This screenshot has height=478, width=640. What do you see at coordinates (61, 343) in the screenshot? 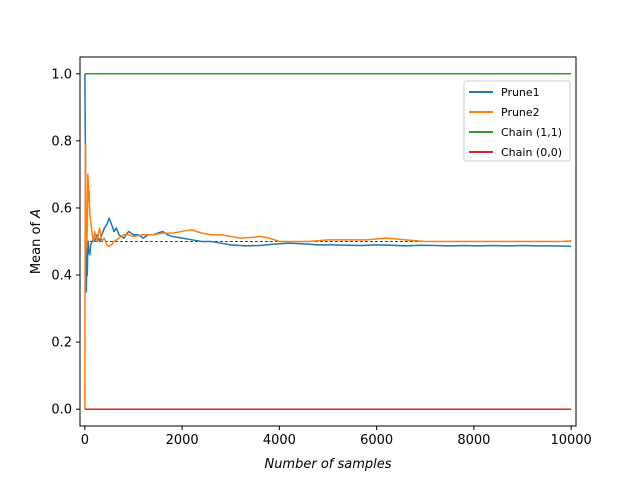
I see `y-tick-label: 0.2` at bounding box center [61, 343].